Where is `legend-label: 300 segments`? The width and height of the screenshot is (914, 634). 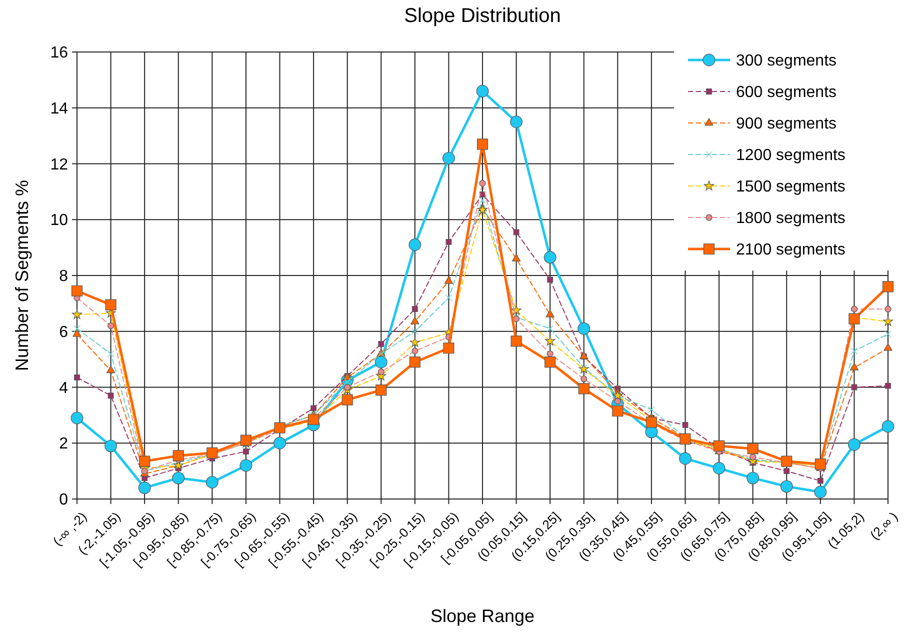 legend-label: 300 segments is located at coordinates (786, 61).